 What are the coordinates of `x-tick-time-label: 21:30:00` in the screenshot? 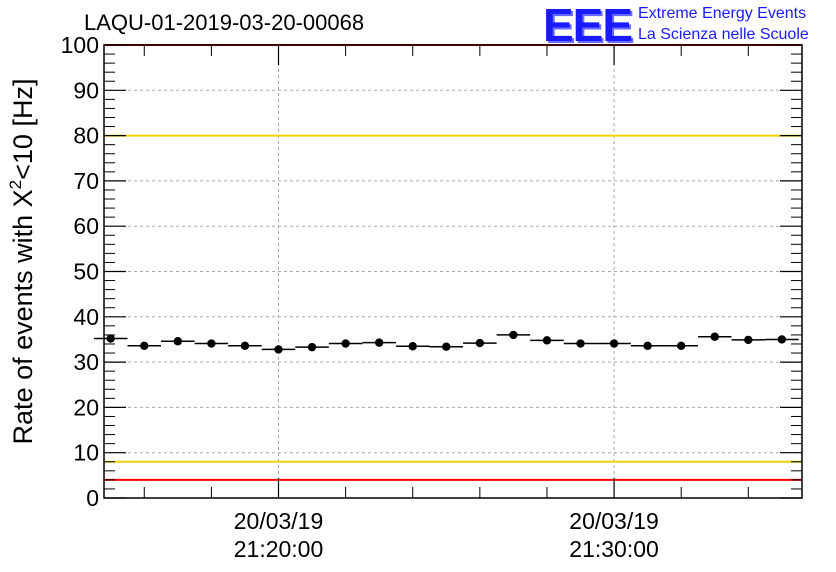 It's located at (614, 549).